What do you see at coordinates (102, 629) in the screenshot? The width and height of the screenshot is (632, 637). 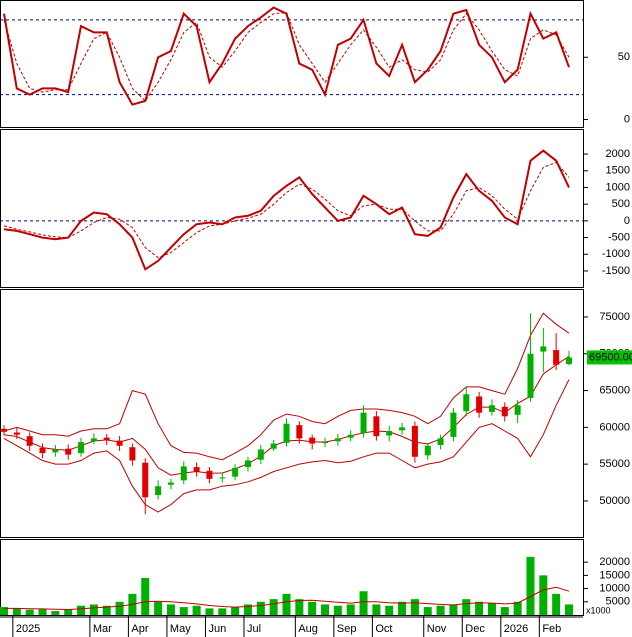 I see `x-tick-label: Mar` at bounding box center [102, 629].